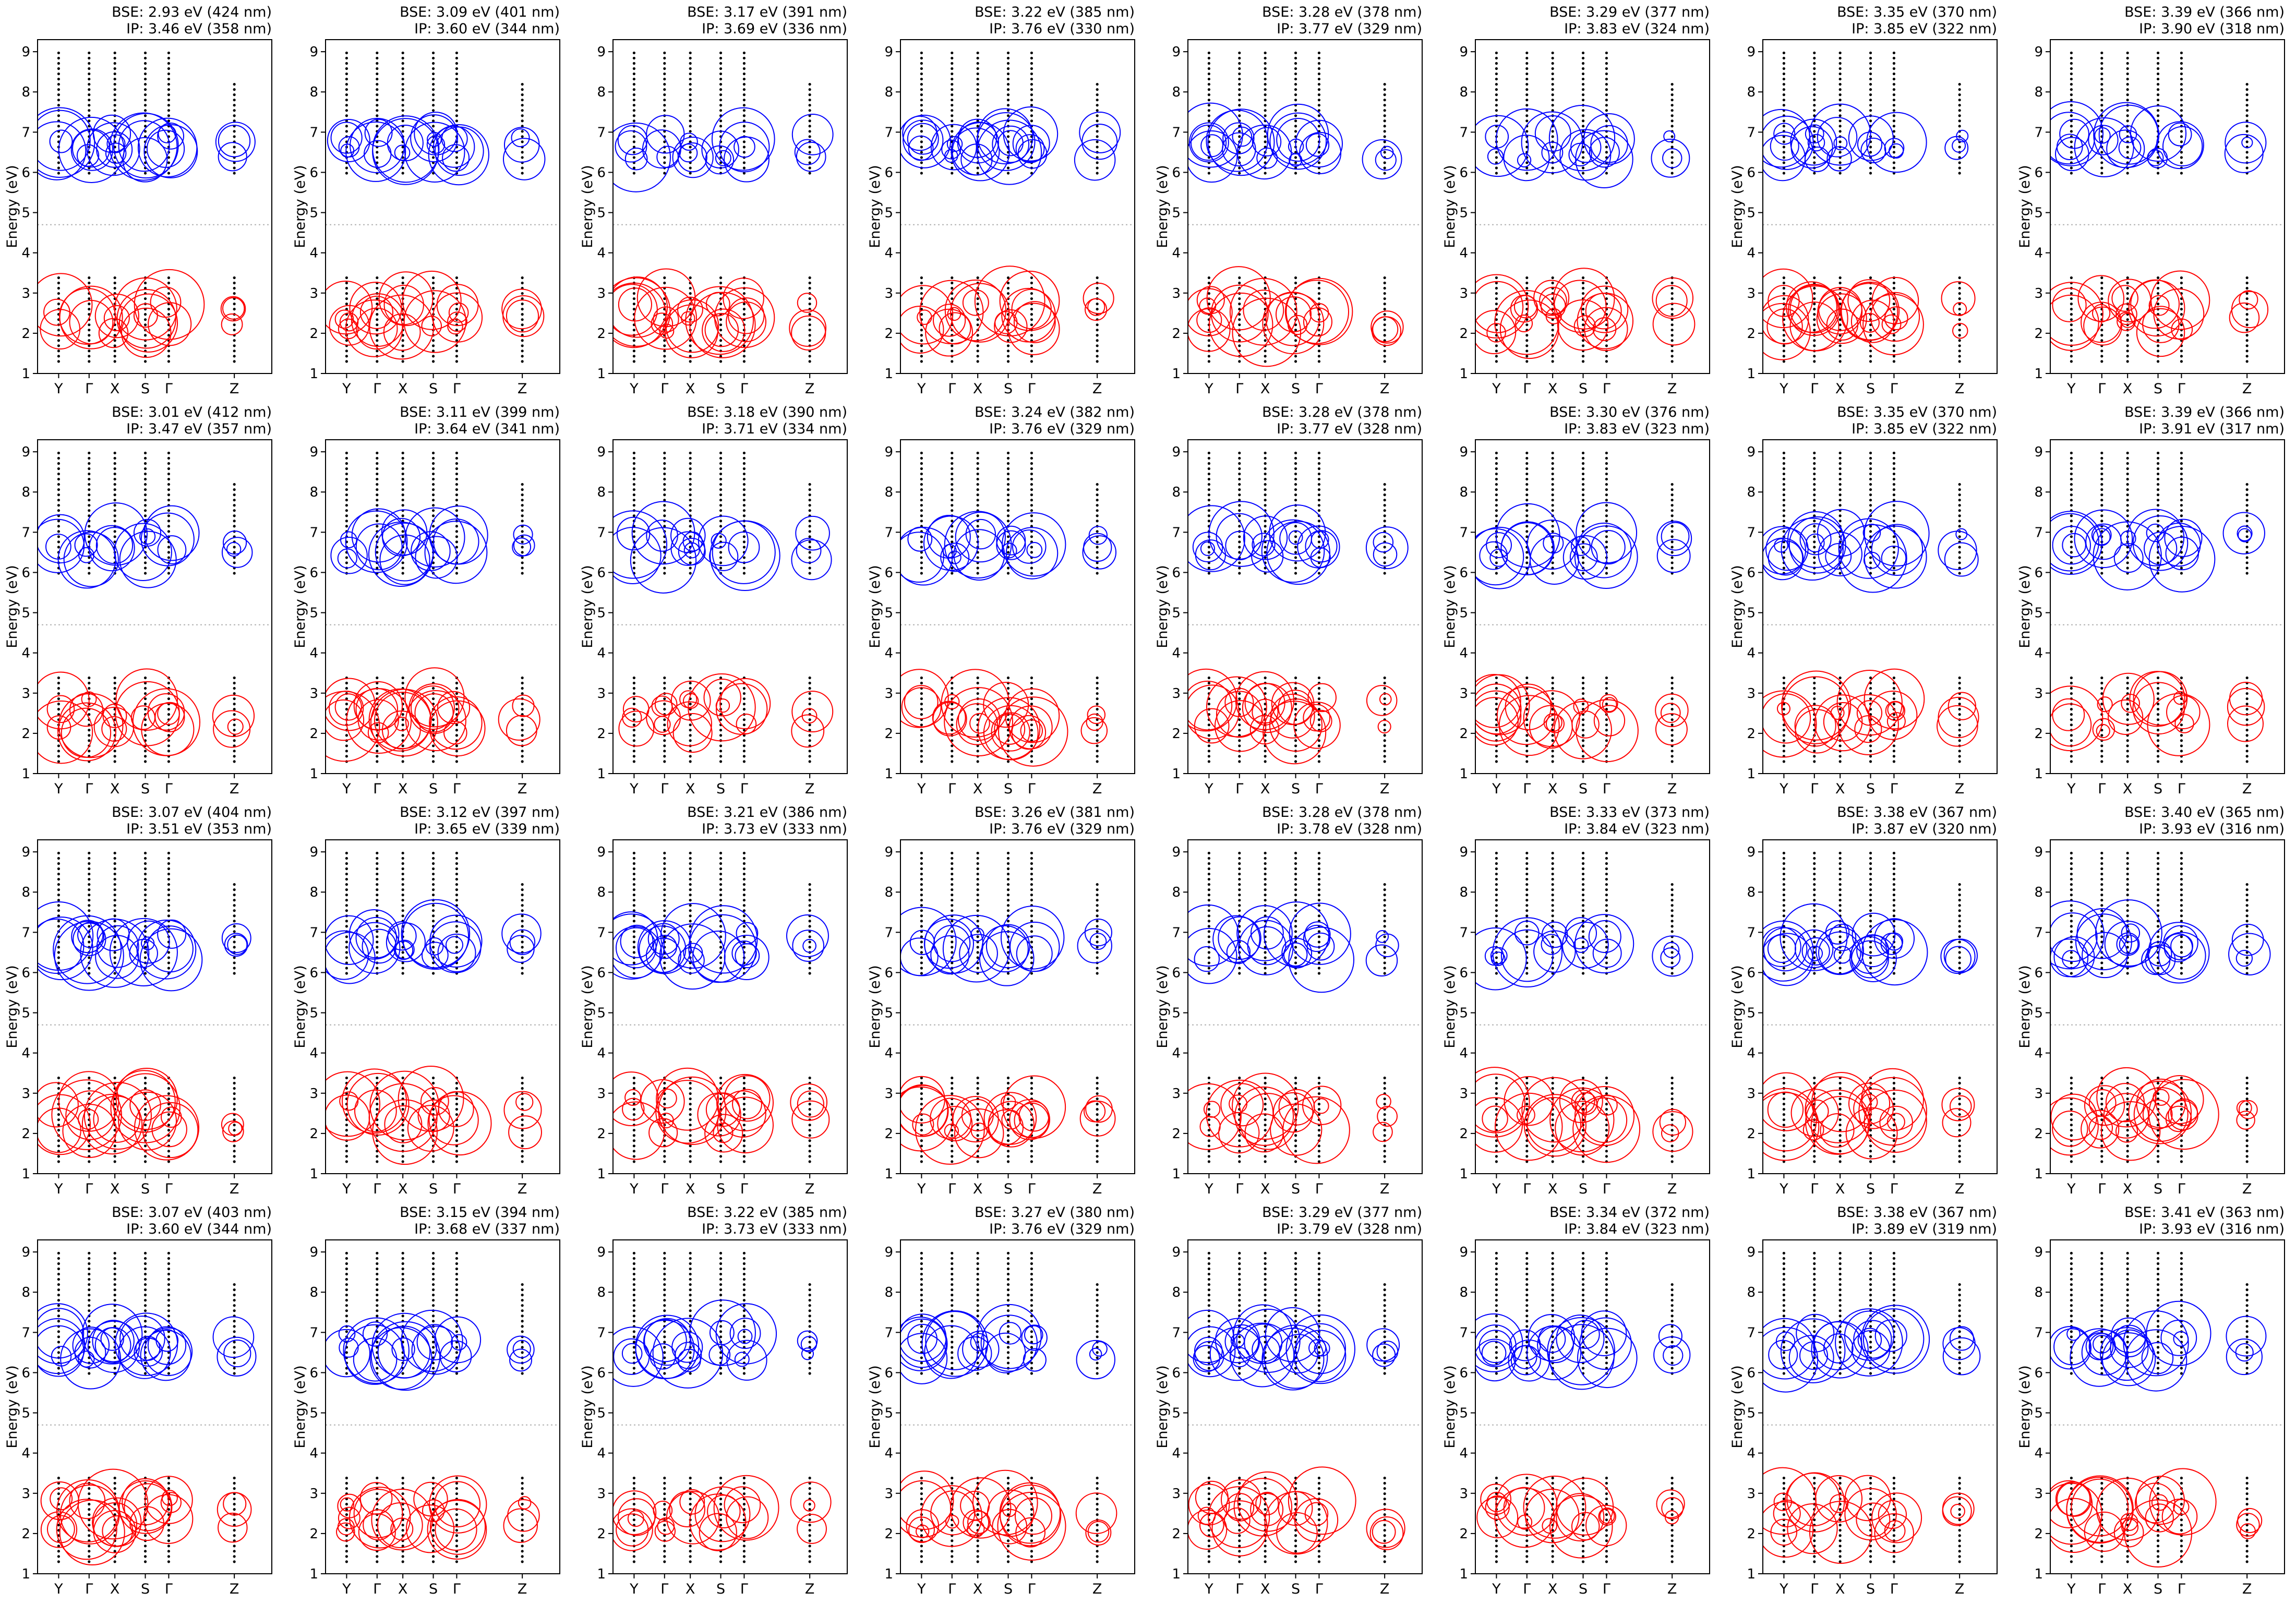  What do you see at coordinates (1009, 389) in the screenshot?
I see `x-tick-label: S` at bounding box center [1009, 389].